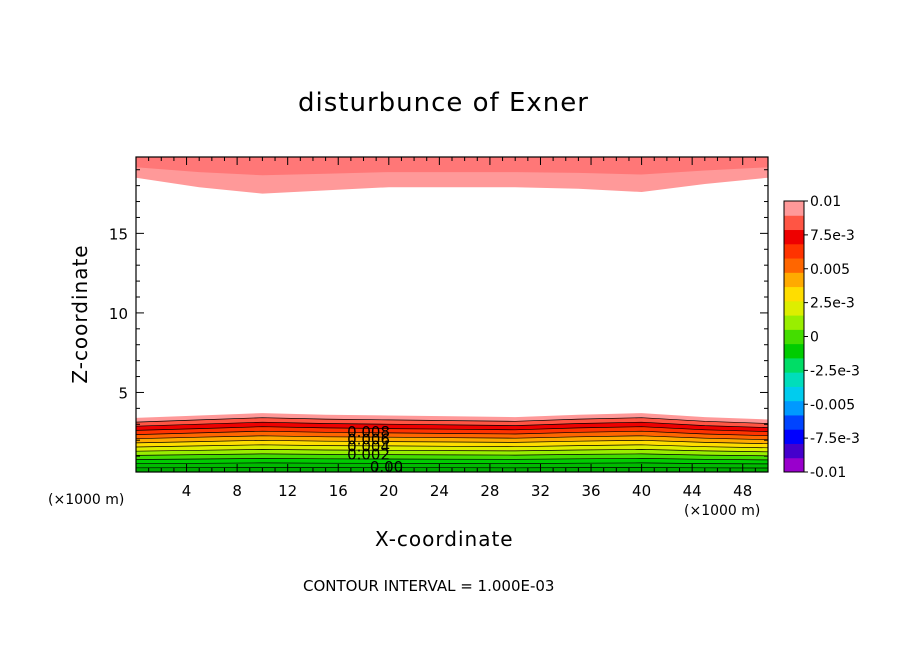  I want to click on chart-title: disturbunce of Exner, so click(443, 103).